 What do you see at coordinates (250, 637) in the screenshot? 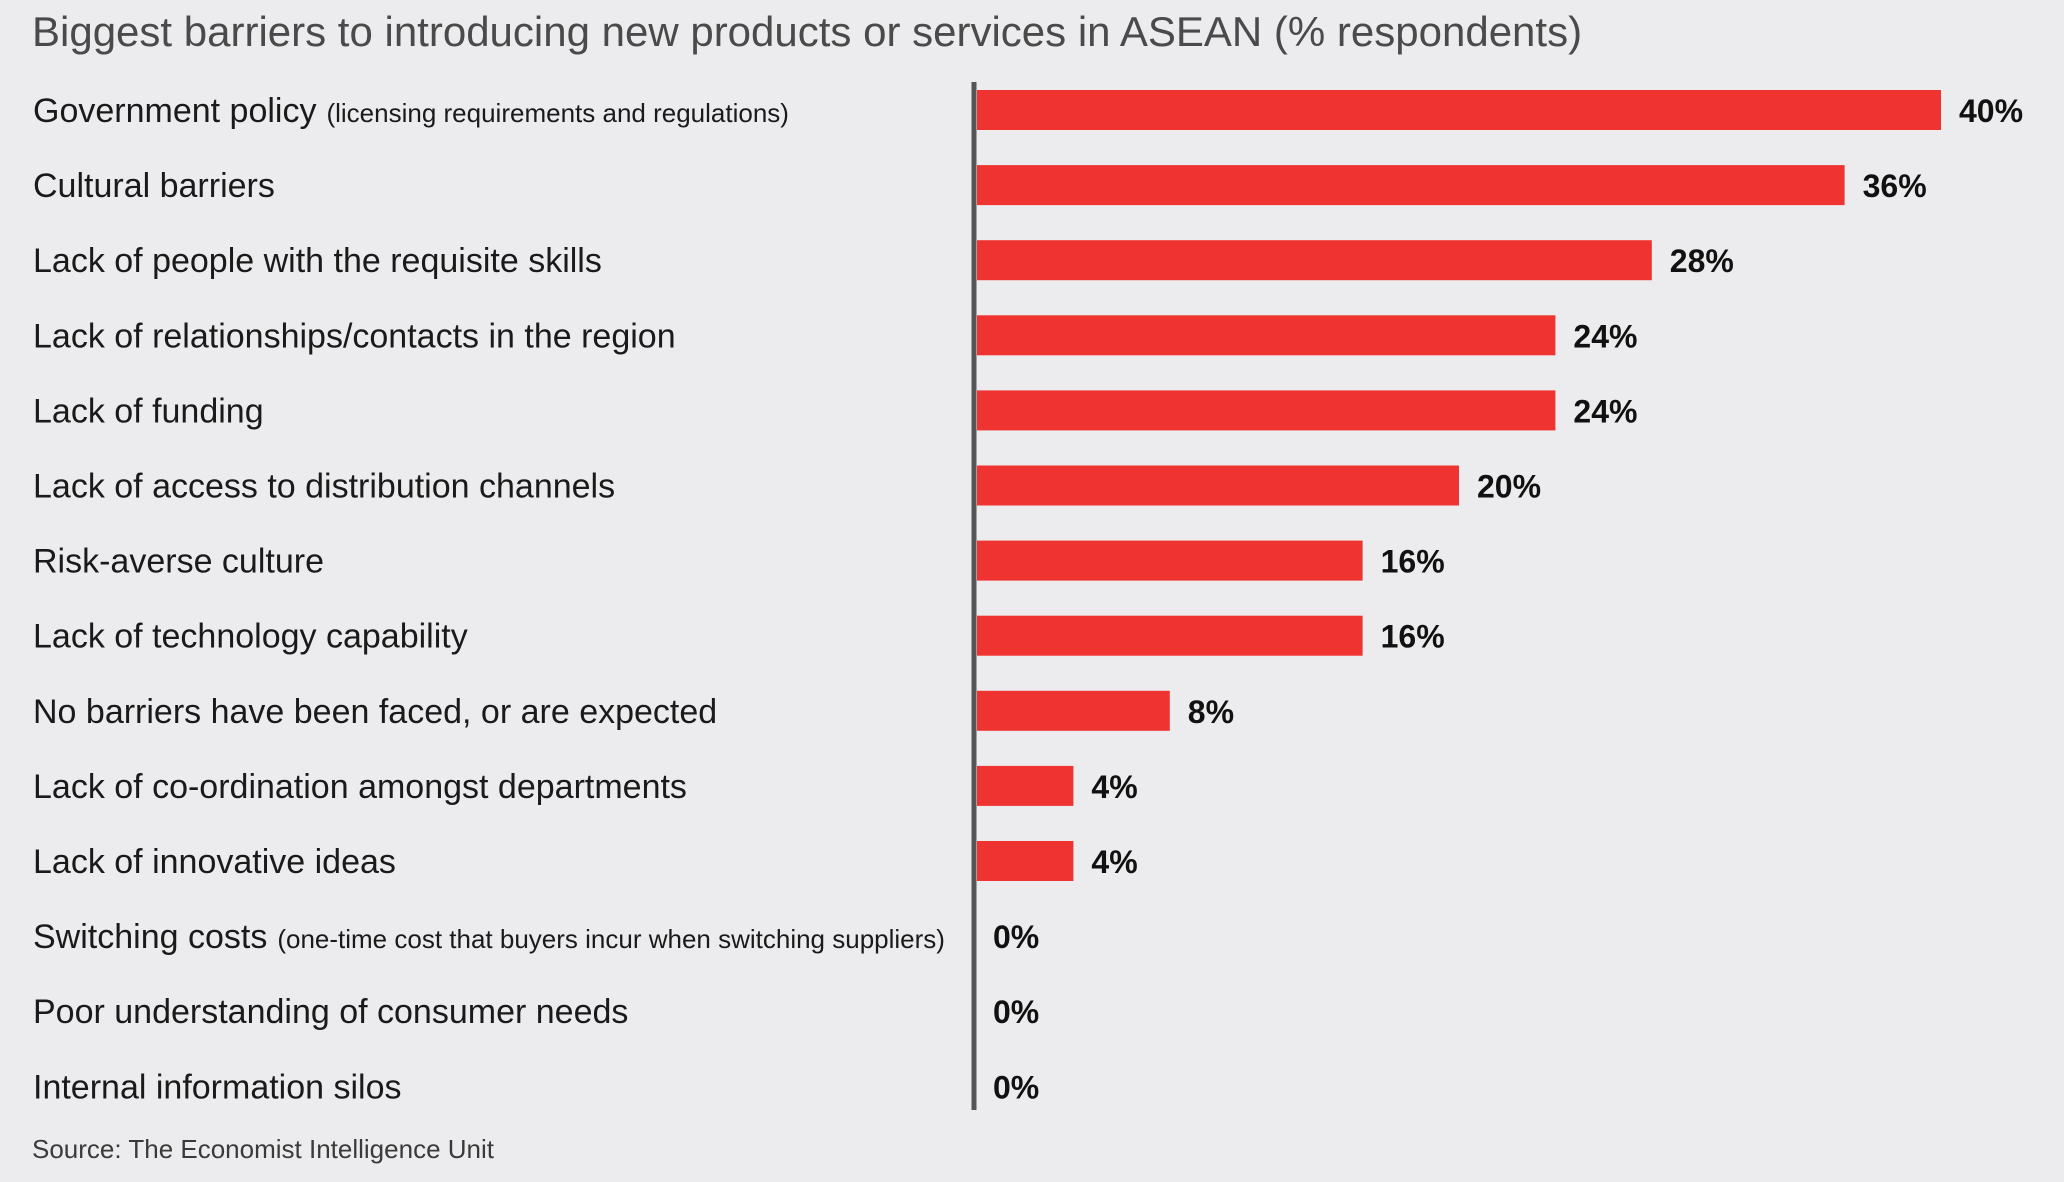
I see `category-label: Lack of technology capability` at bounding box center [250, 637].